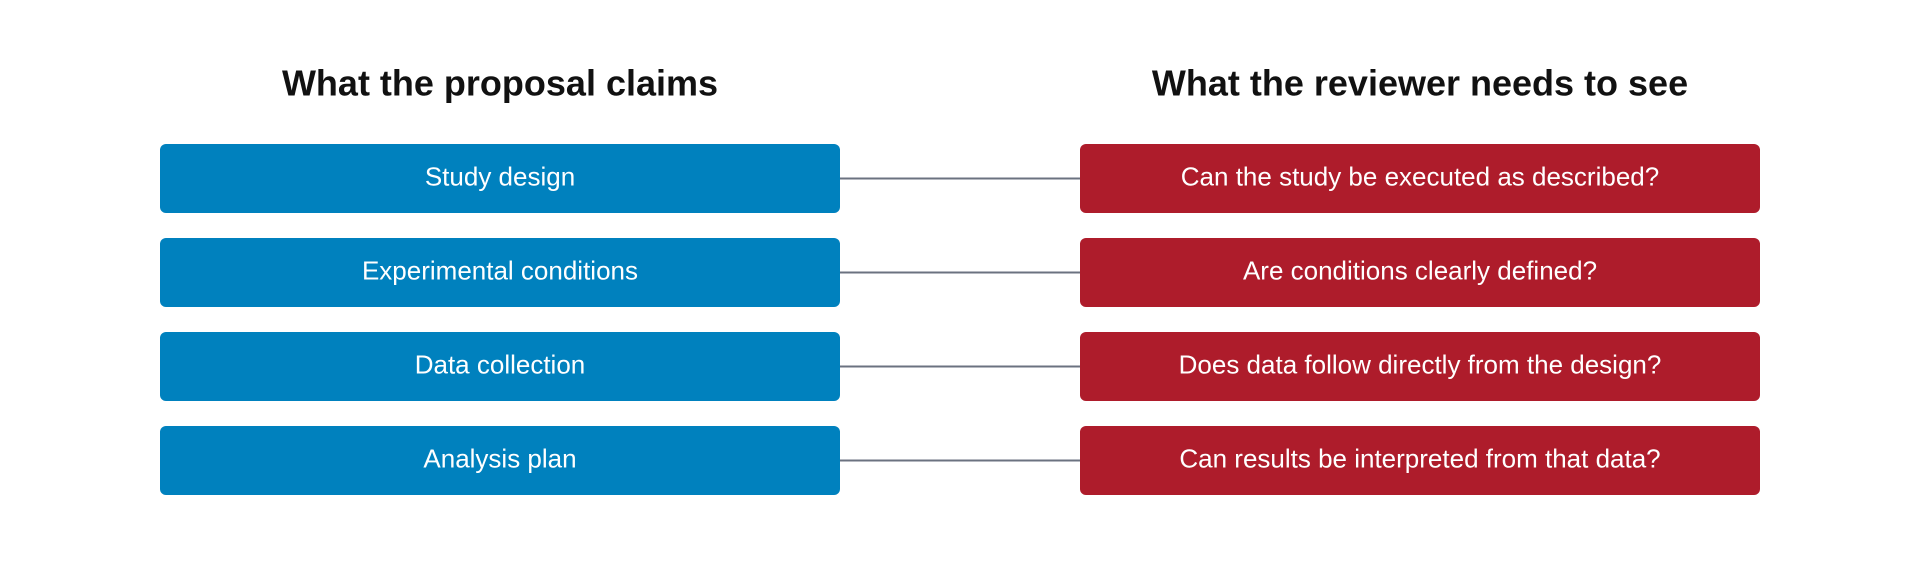 Image resolution: width=1920 pixels, height=576 pixels. I want to click on left-heading: What the proposal claims, so click(500, 83).